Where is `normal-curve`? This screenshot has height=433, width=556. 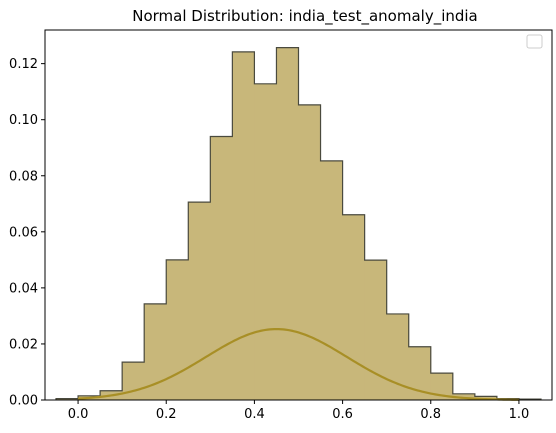 normal-curve is located at coordinates (298, 364).